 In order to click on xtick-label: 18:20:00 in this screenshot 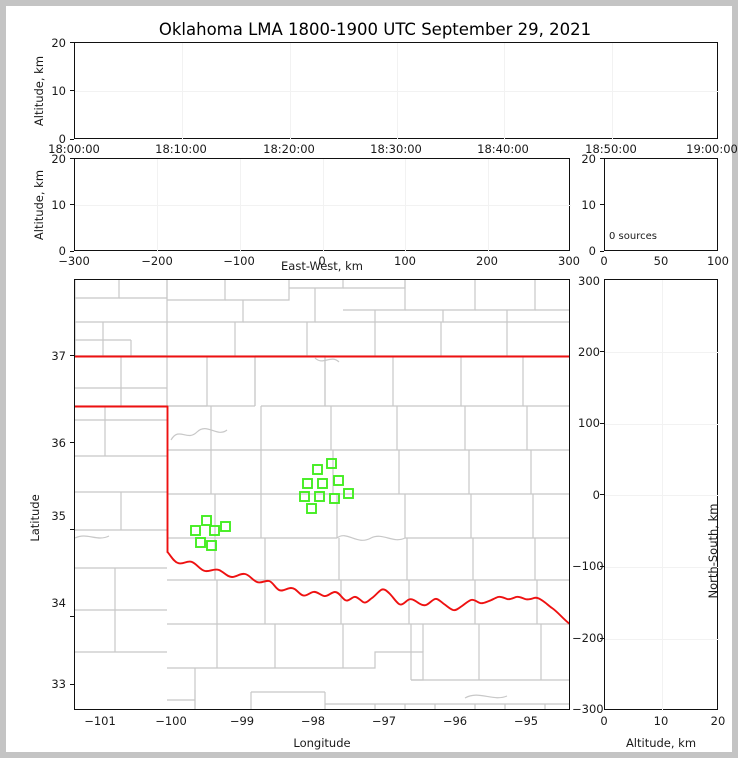, I will do `click(289, 149)`.